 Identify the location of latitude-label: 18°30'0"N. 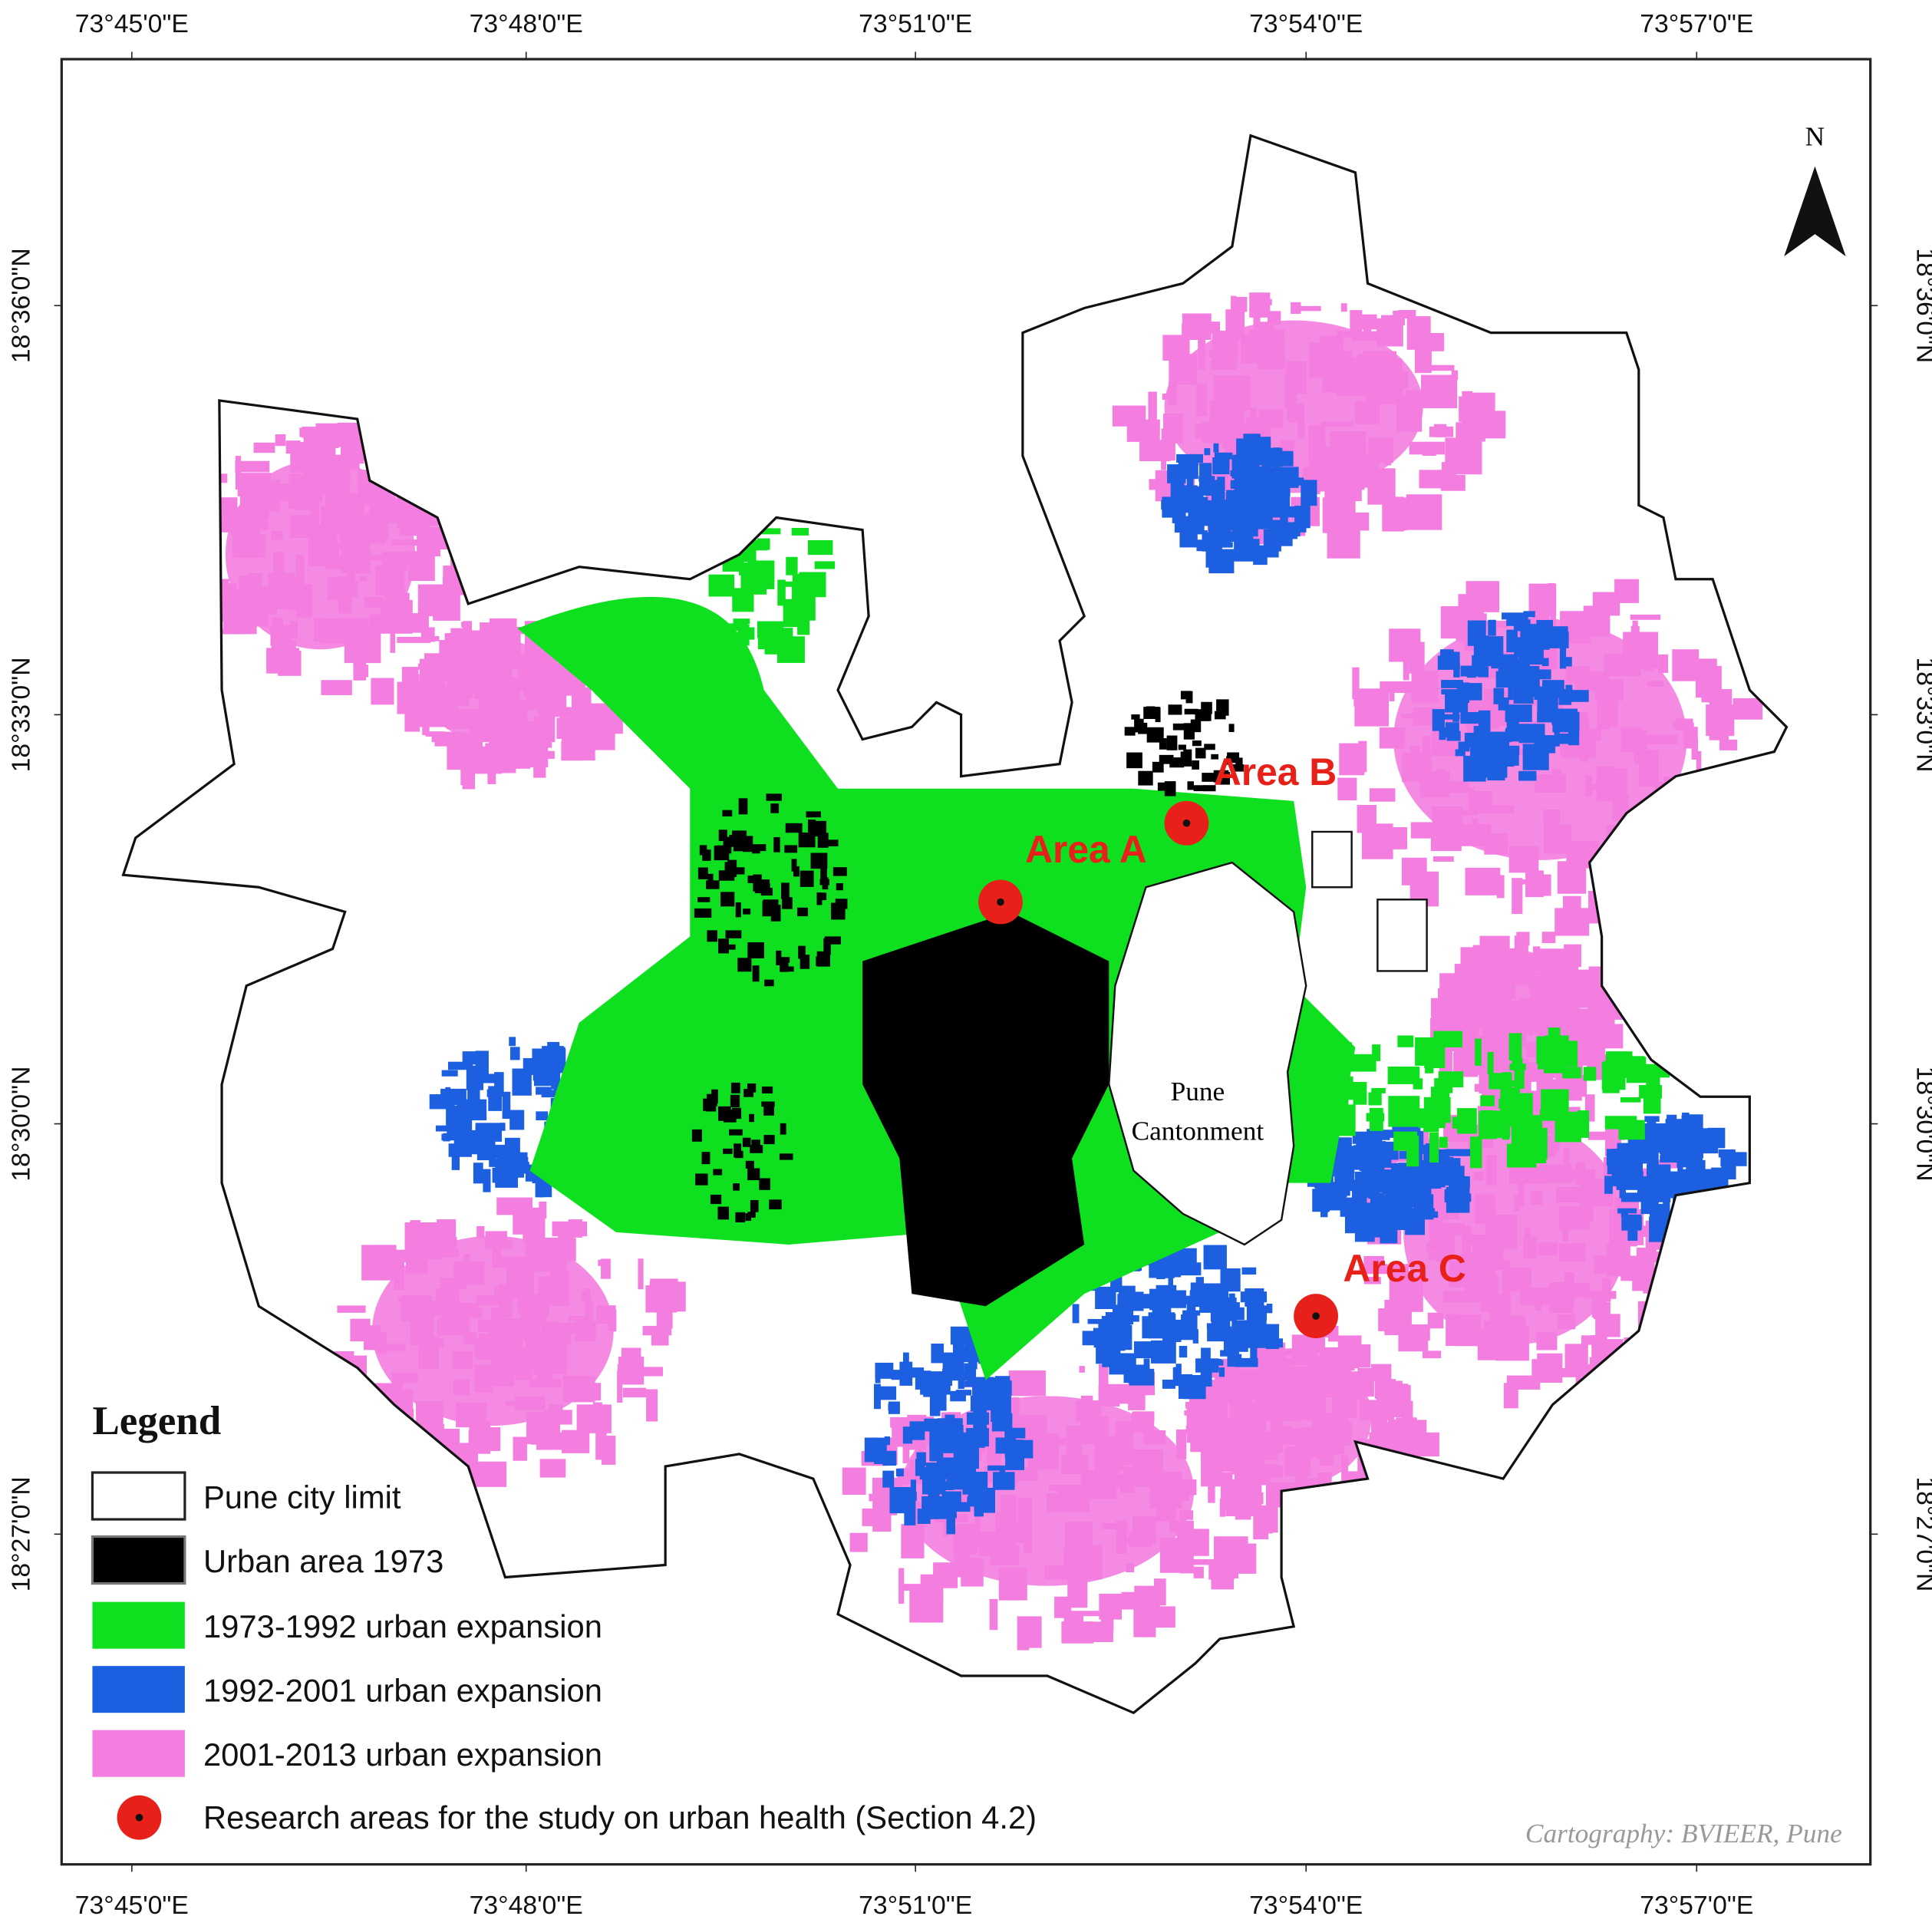
(1921, 1124).